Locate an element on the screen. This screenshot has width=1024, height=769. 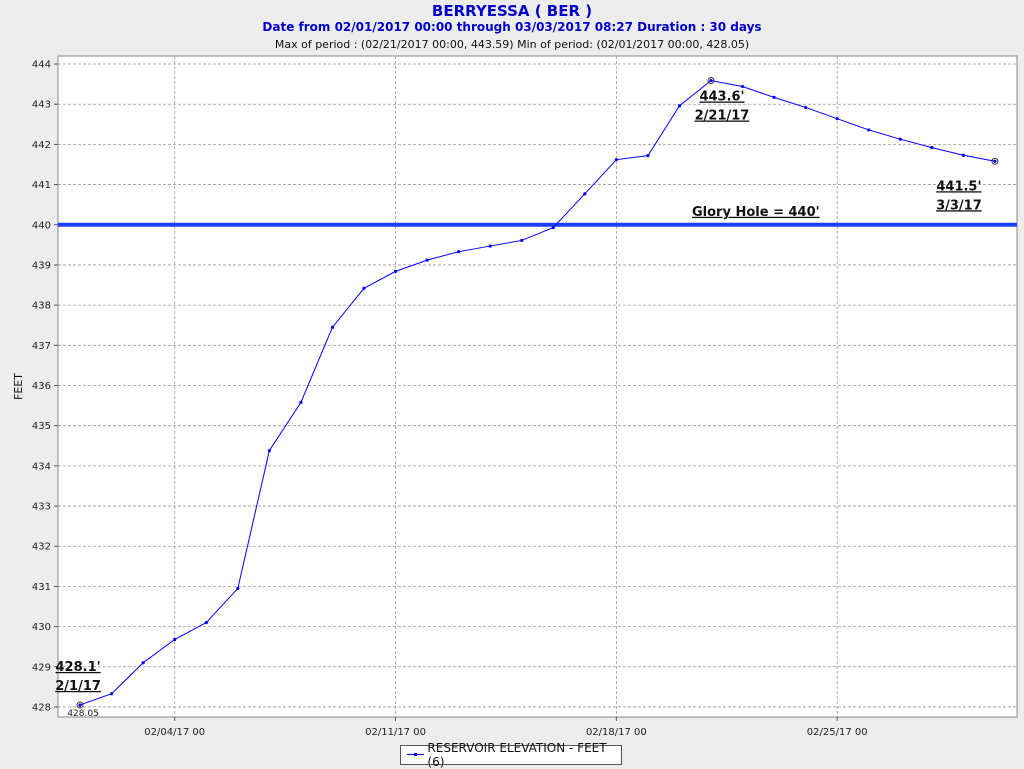
y-tick-label: 428 is located at coordinates (41, 707).